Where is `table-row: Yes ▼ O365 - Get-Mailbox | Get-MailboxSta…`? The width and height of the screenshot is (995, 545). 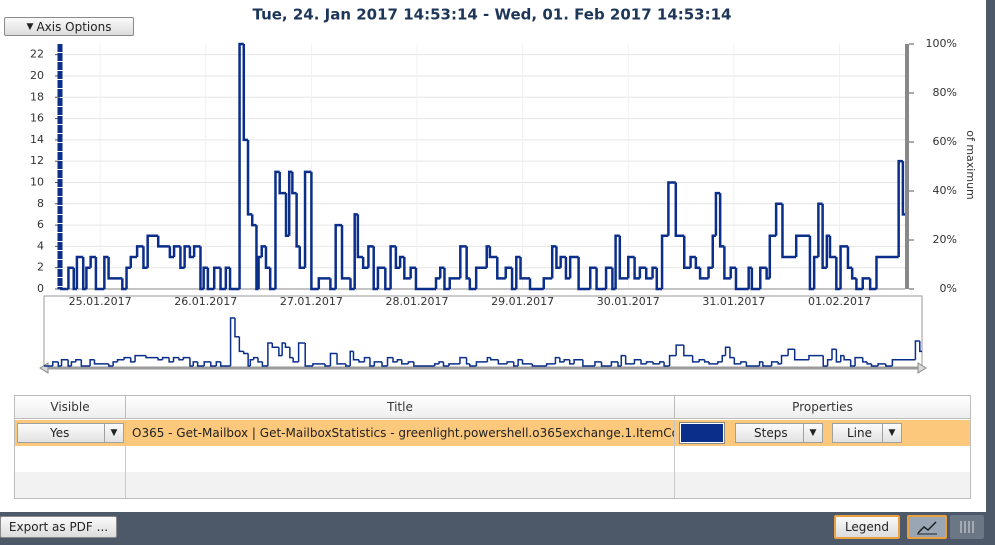
table-row: Yes ▼ O365 - Get-Mailbox | Get-MailboxSta… is located at coordinates (492, 433).